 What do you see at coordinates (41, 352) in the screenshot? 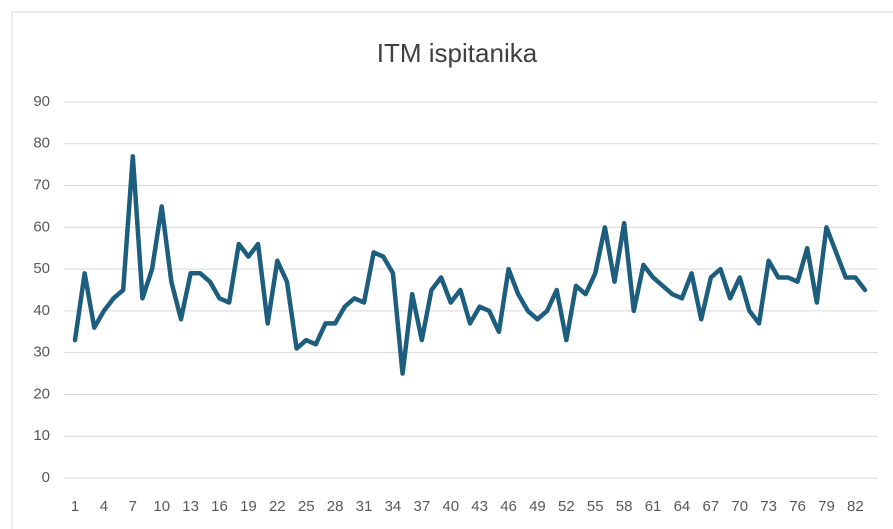
I see `y-tick-label: 30` at bounding box center [41, 352].